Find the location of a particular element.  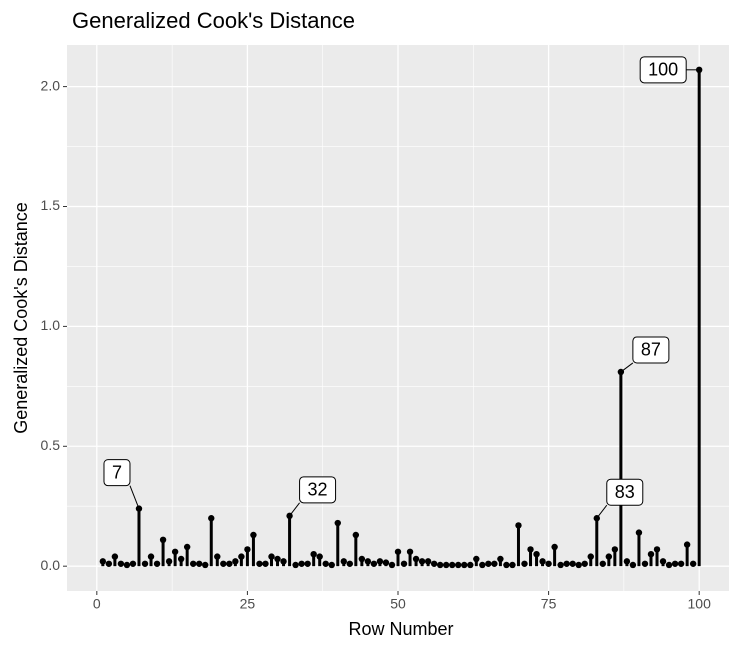

y-axis-title: Generalized Cook's Distance is located at coordinates (21, 318).